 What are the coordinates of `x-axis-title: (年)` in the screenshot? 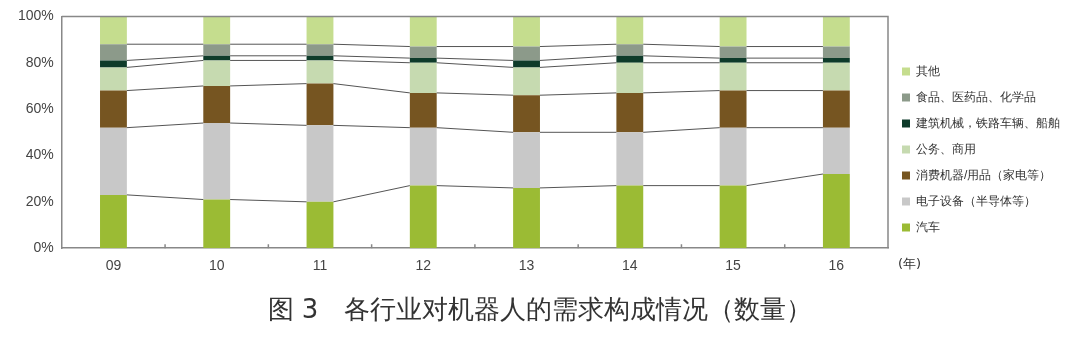 It's located at (910, 263).